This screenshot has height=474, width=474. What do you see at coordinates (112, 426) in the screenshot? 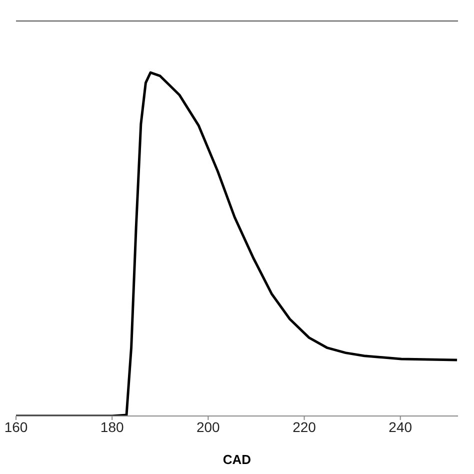
I see `x-tick-label: 180` at bounding box center [112, 426].